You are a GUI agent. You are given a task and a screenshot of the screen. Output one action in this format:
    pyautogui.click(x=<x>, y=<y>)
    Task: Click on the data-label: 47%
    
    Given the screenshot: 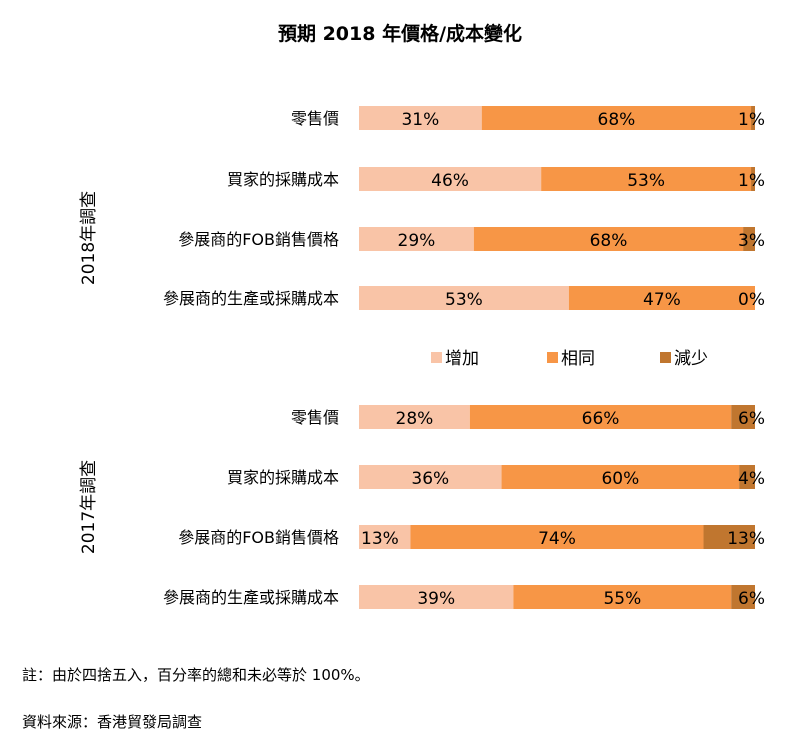 What is the action you would take?
    pyautogui.click(x=662, y=300)
    